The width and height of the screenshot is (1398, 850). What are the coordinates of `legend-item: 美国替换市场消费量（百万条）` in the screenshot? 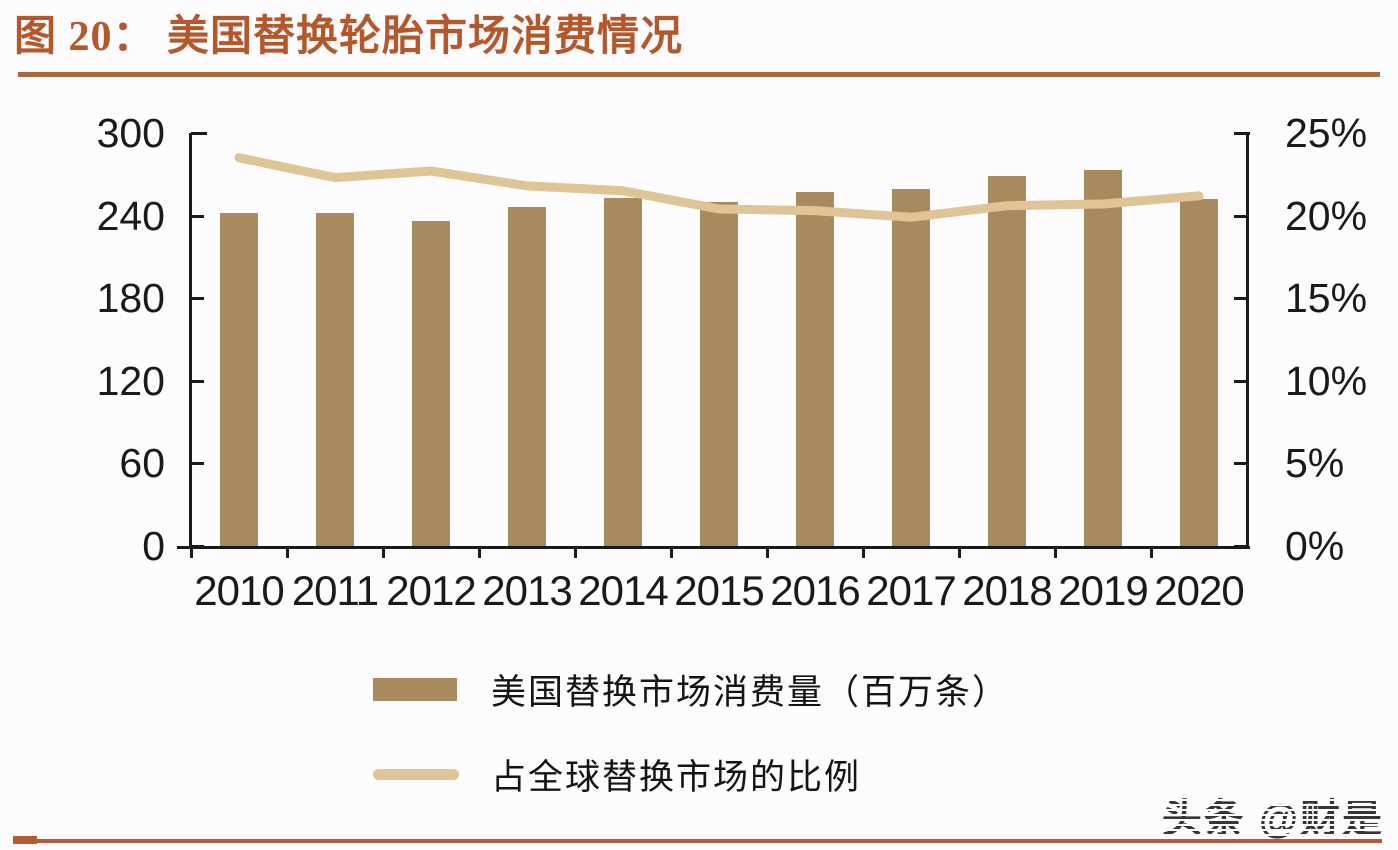 It's located at (691, 689).